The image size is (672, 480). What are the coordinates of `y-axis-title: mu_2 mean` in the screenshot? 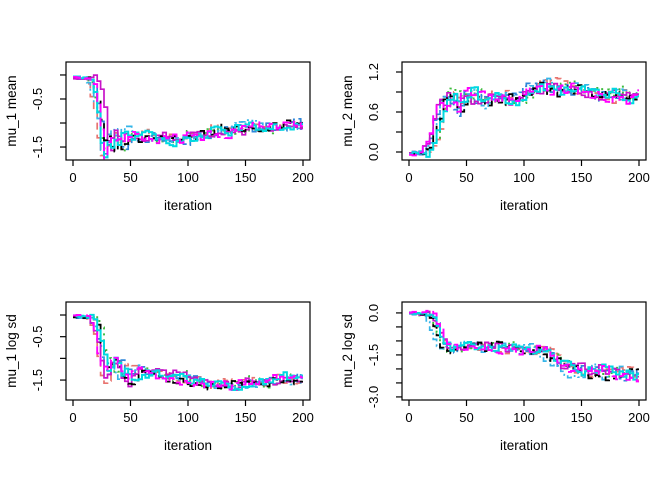 It's located at (347, 110).